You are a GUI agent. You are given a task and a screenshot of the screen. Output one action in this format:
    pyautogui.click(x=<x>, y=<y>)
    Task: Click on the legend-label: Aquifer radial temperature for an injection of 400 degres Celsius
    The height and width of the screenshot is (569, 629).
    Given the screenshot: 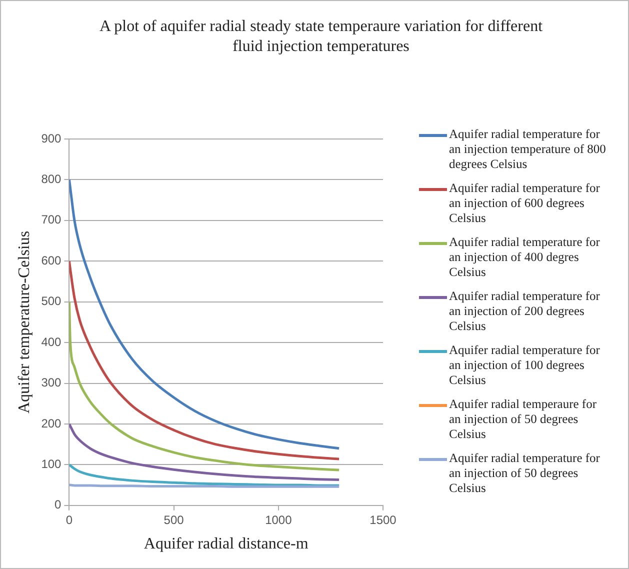 What is the action you would take?
    pyautogui.click(x=525, y=257)
    